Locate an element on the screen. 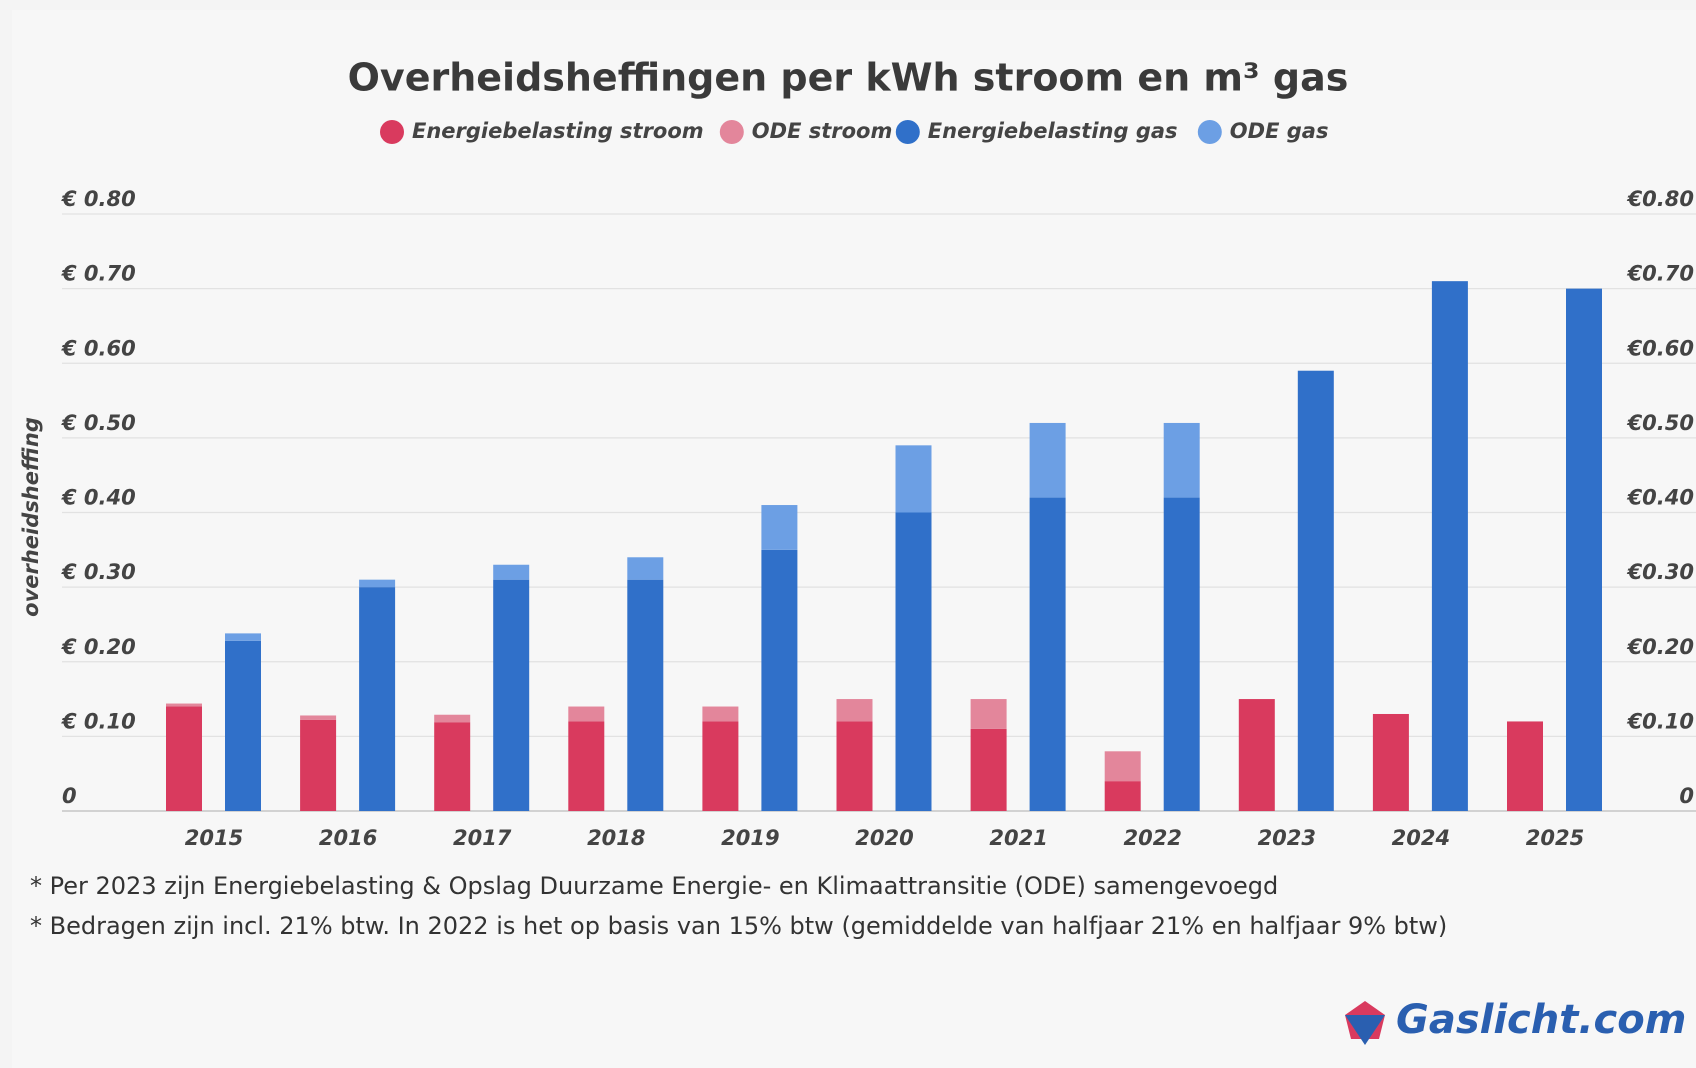 Image resolution: width=1696 pixels, height=1068 pixels. x-tick-label: 2018 is located at coordinates (616, 838).